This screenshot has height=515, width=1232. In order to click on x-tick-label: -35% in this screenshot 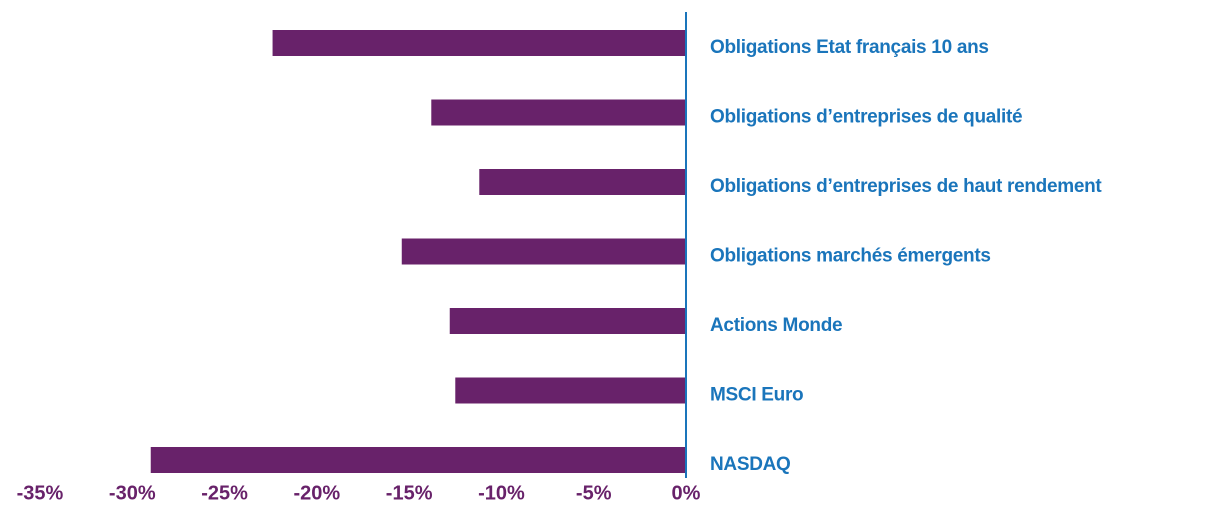, I will do `click(40, 493)`.